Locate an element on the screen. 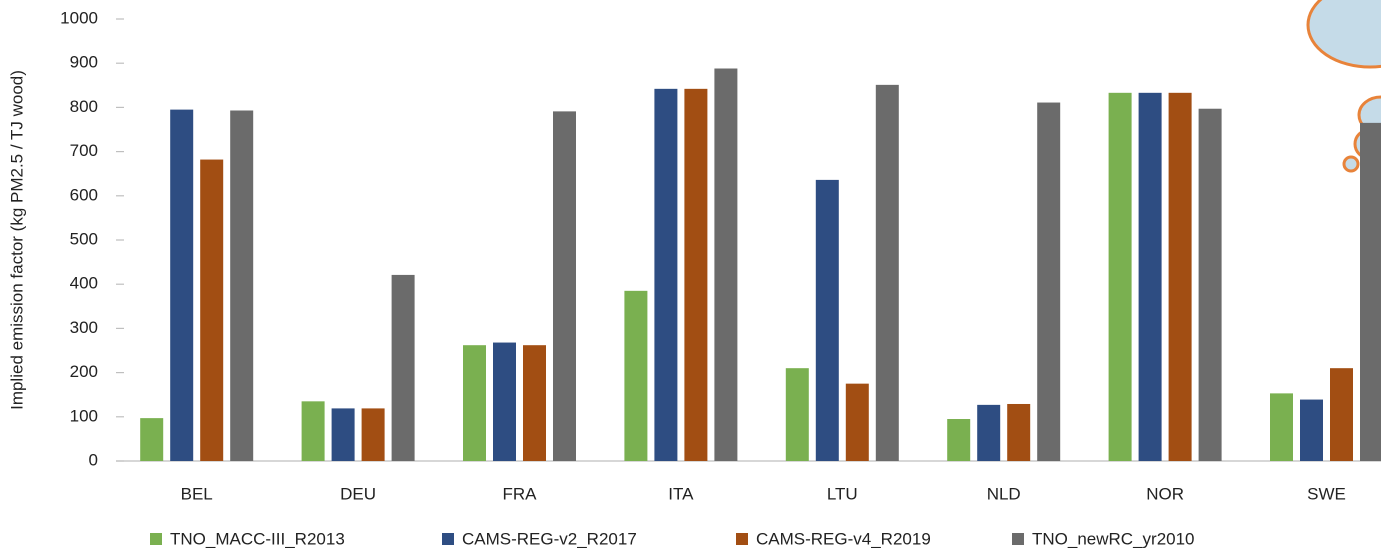 Image resolution: width=1381 pixels, height=550 pixels. y-tick-label: 500 is located at coordinates (84, 238).